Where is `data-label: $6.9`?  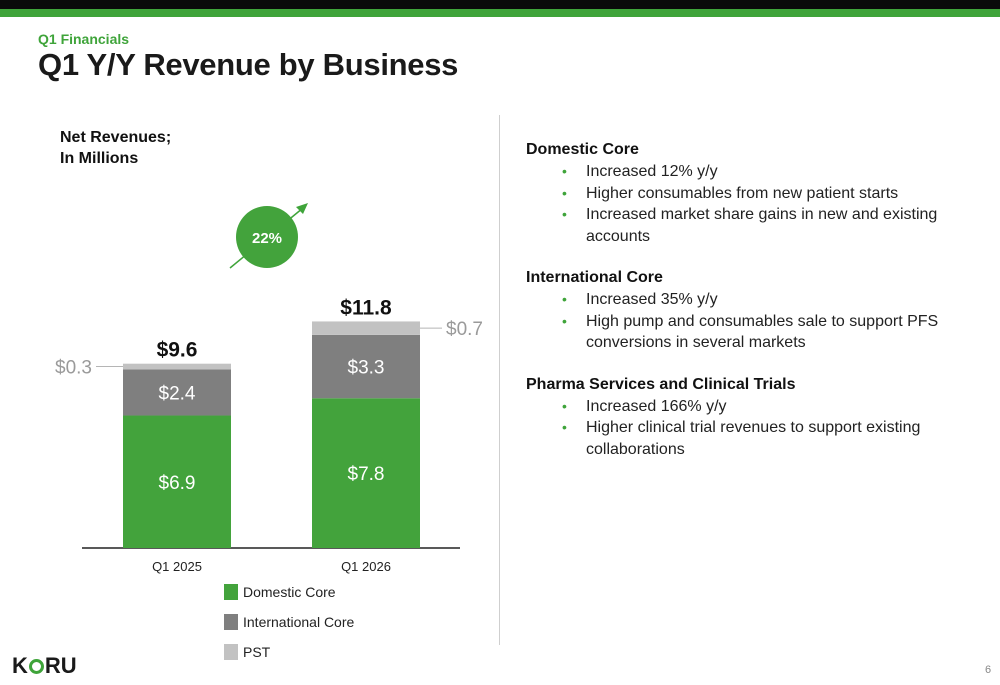
data-label: $6.9 is located at coordinates (177, 483).